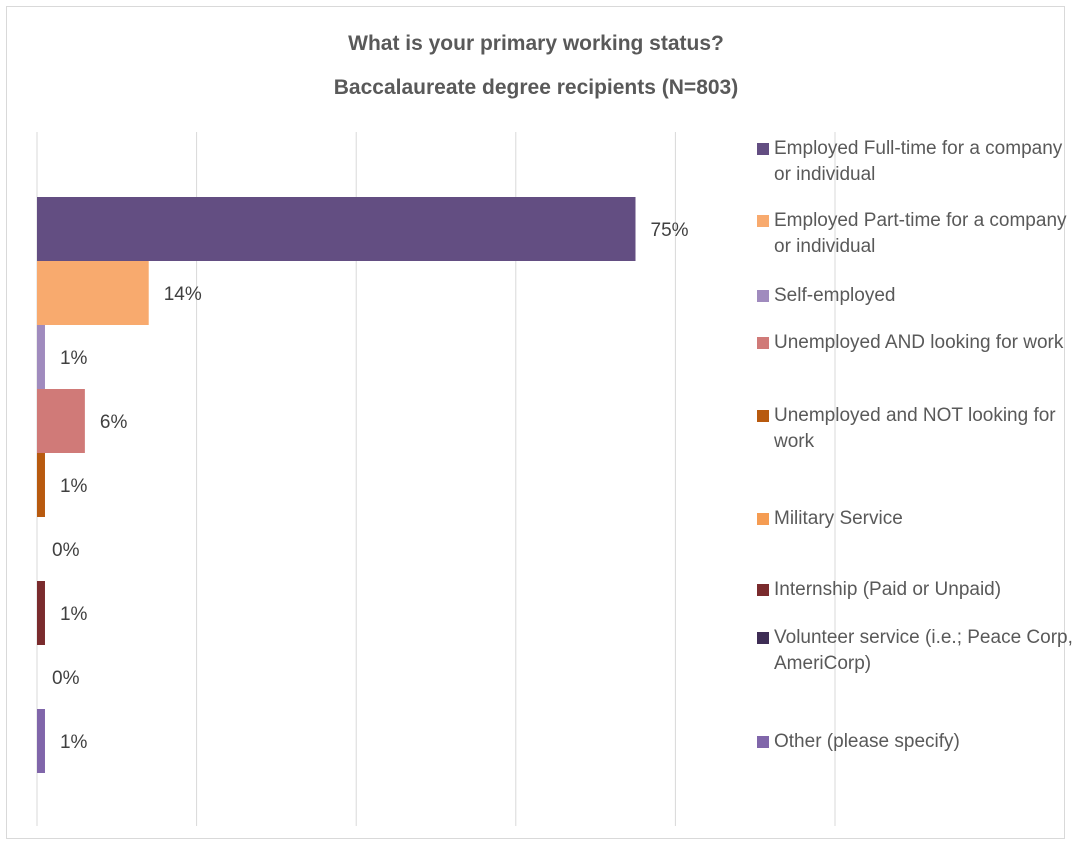  Describe the element at coordinates (838, 518) in the screenshot. I see `legend-label: Military Service` at that location.